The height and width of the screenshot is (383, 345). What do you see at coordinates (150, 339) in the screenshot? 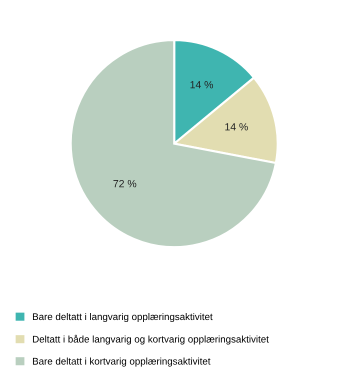
I see `legend-label: Deltatt i både langvarig og kortvarig opplæringsaktivitet` at bounding box center [150, 339].